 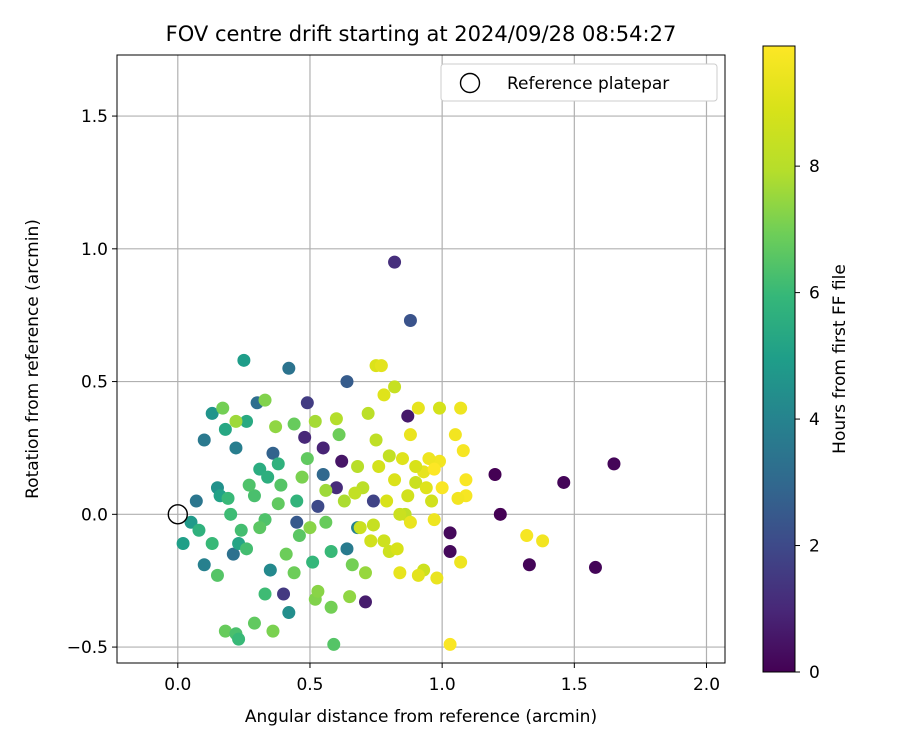 I want to click on x-axis-label: Angular distance from reference (arcmin), so click(x=421, y=717).